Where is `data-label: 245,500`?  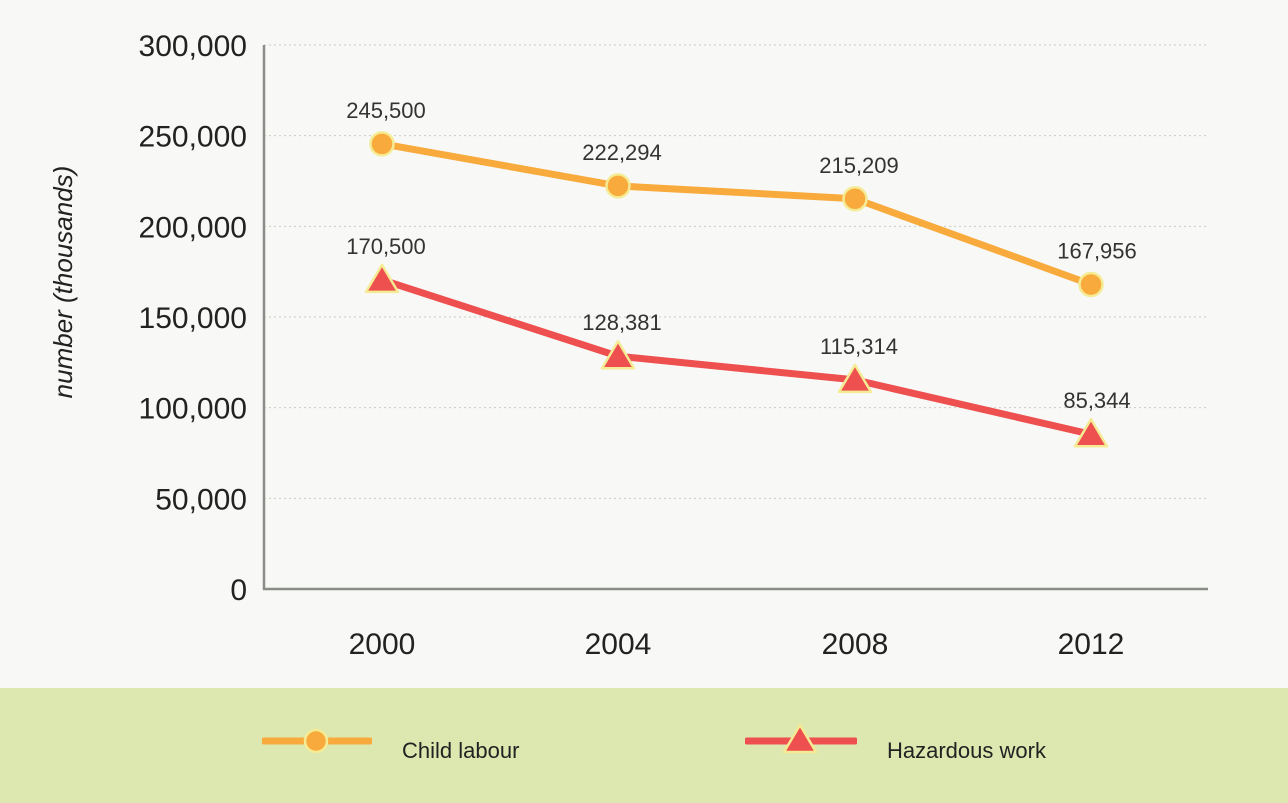
data-label: 245,500 is located at coordinates (386, 110).